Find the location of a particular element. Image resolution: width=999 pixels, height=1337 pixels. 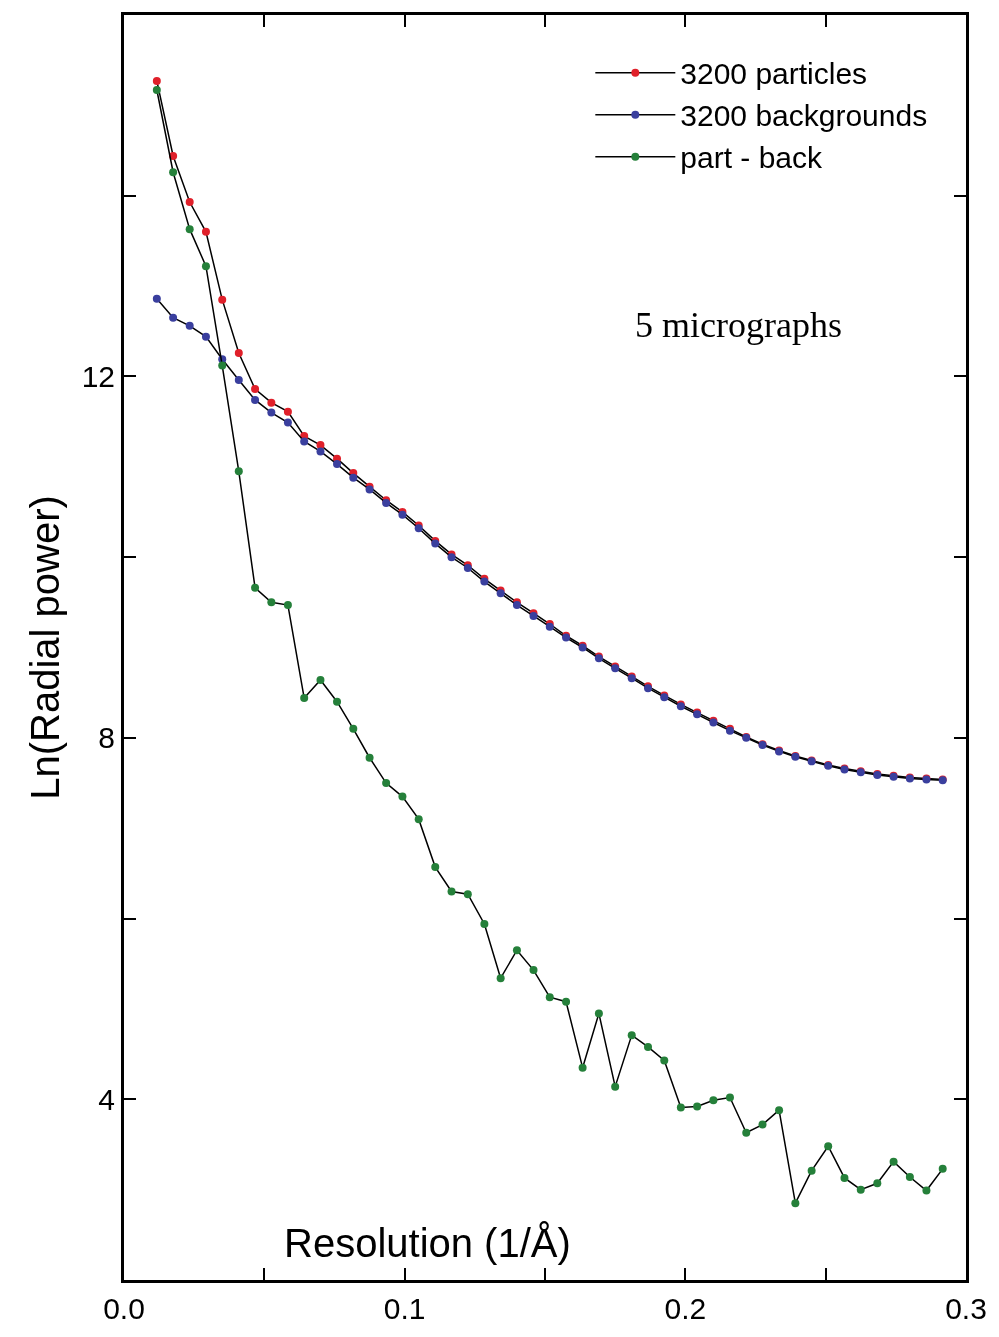

legend-label: part - back is located at coordinates (752, 158).